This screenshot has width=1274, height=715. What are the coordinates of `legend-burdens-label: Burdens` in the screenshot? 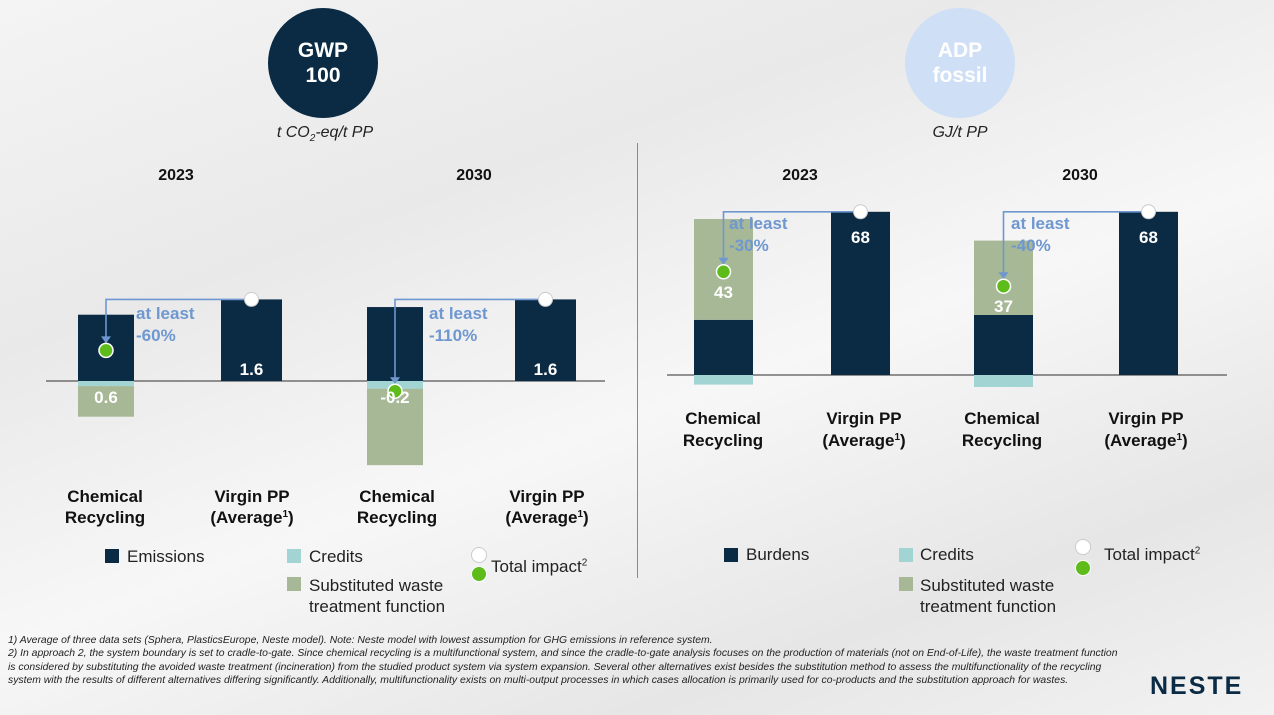 It's located at (778, 554).